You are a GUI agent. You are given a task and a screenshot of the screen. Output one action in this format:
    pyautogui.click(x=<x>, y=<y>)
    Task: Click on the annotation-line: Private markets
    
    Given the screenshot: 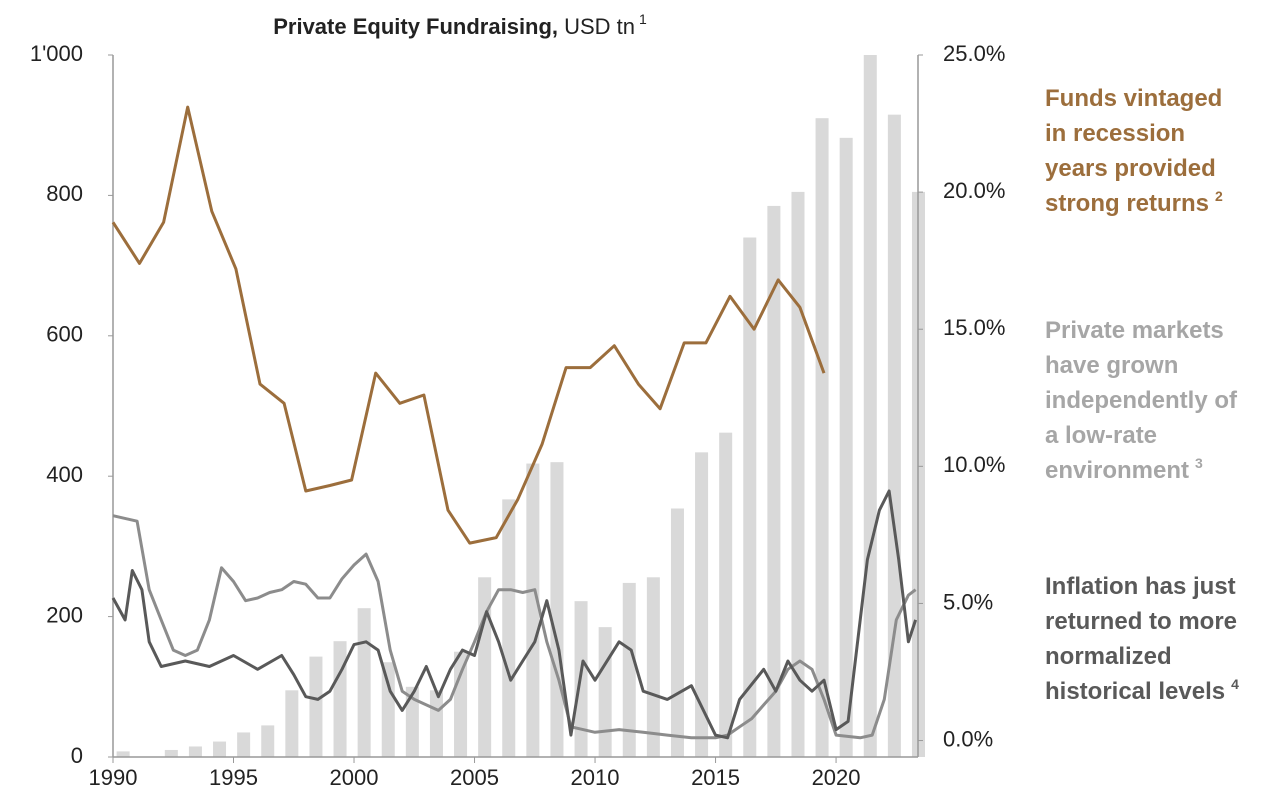 What is the action you would take?
    pyautogui.click(x=1134, y=330)
    